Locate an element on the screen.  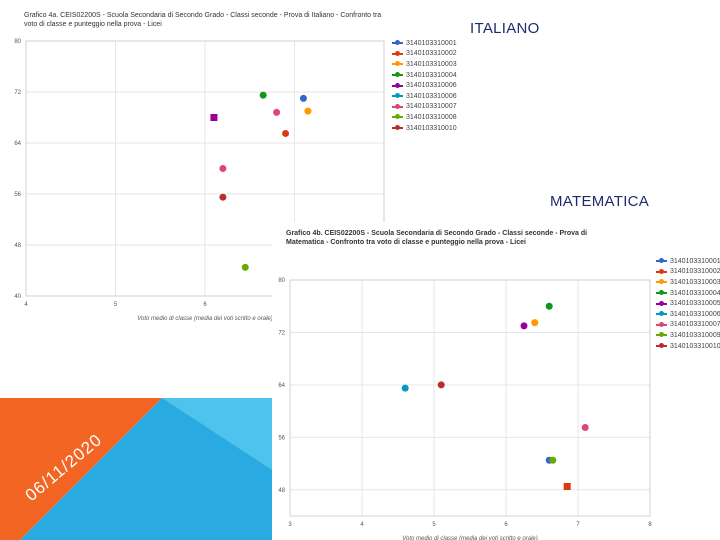
y-tick-label: 56 is located at coordinates (17, 195).